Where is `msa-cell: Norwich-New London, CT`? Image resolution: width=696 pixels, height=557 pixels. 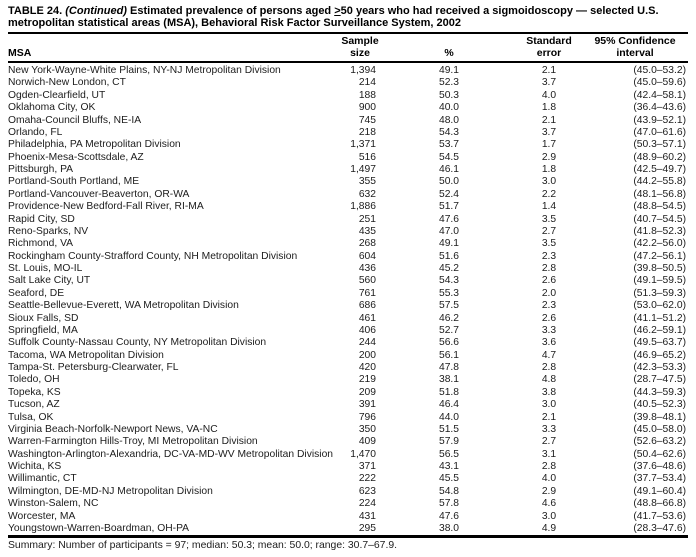 msa-cell: Norwich-New London, CT is located at coordinates (67, 83).